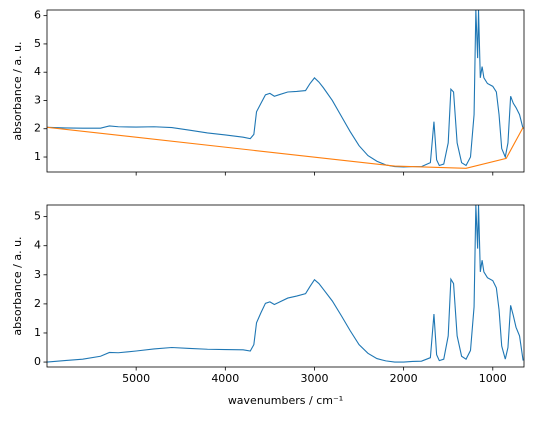 The image size is (533, 421). What do you see at coordinates (285, 147) in the screenshot?
I see `spectrum-line` at bounding box center [285, 147].